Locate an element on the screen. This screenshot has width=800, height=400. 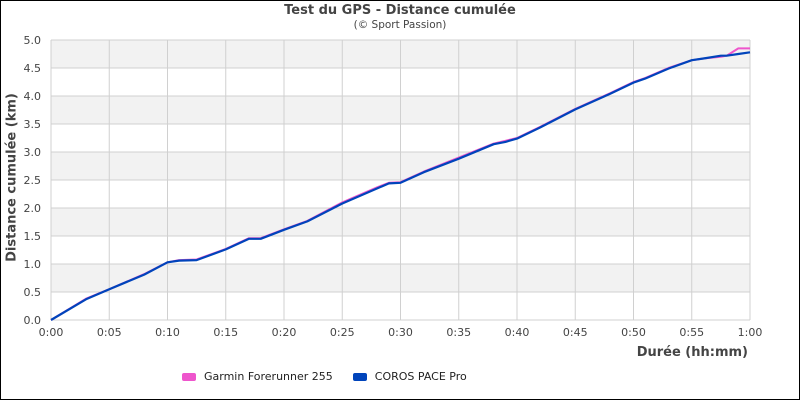
y-tick-label: 4.0 is located at coordinates (33, 96).